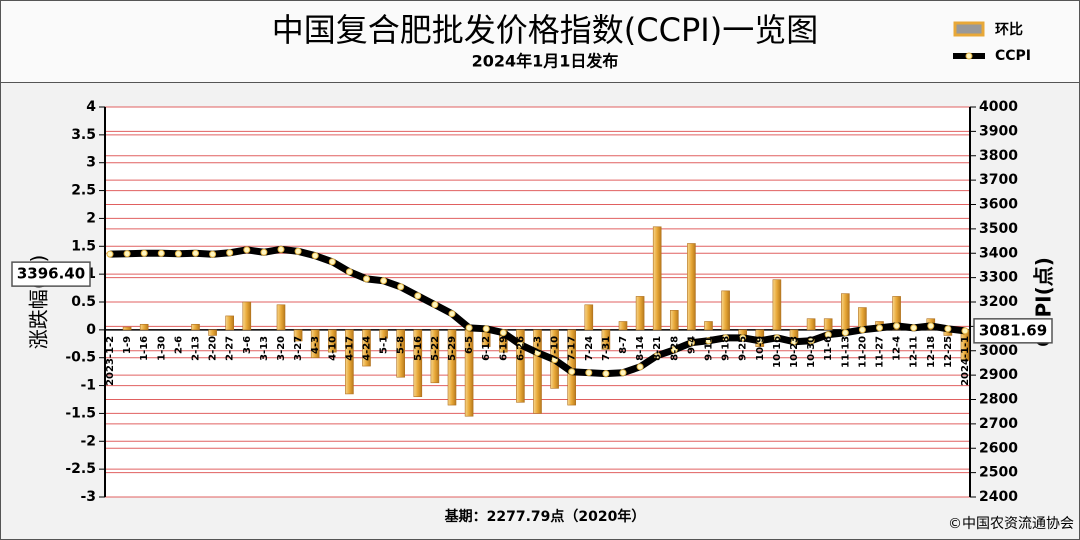  Describe the element at coordinates (486, 348) in the screenshot. I see `x-tick-label: 6-12` at that location.